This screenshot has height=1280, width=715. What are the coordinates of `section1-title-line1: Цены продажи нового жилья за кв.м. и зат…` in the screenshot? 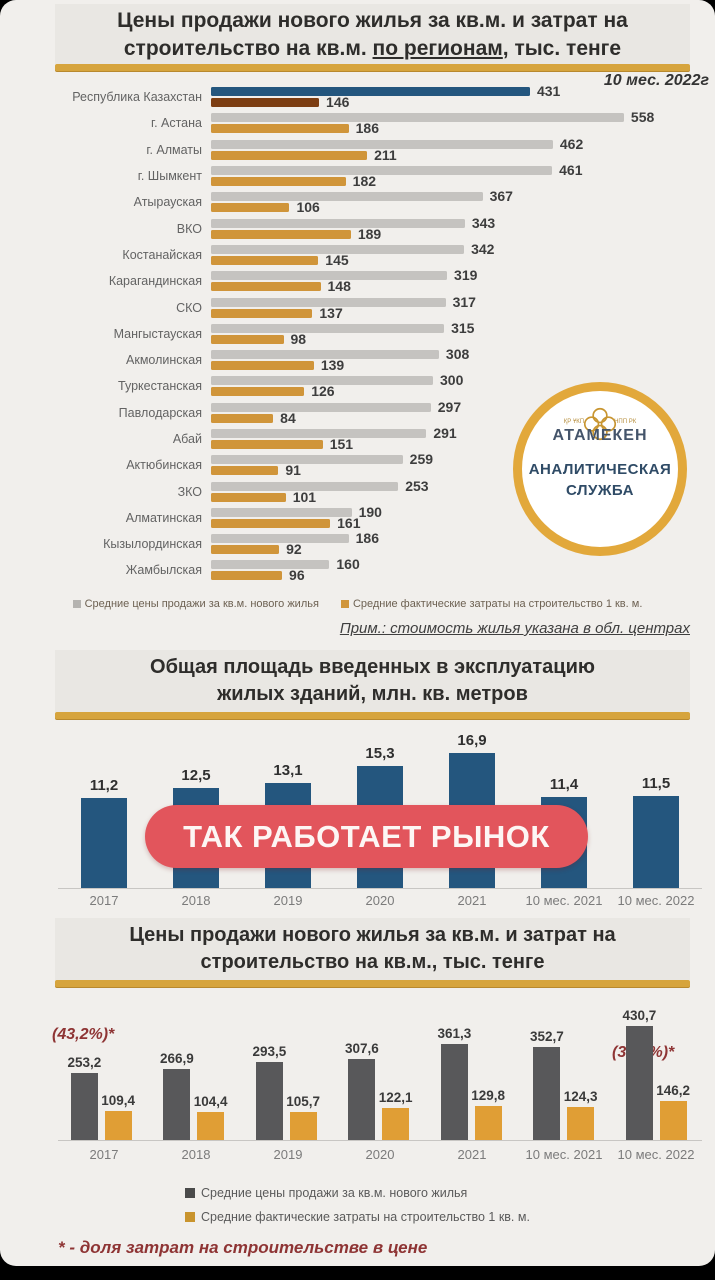 It's located at (372, 20).